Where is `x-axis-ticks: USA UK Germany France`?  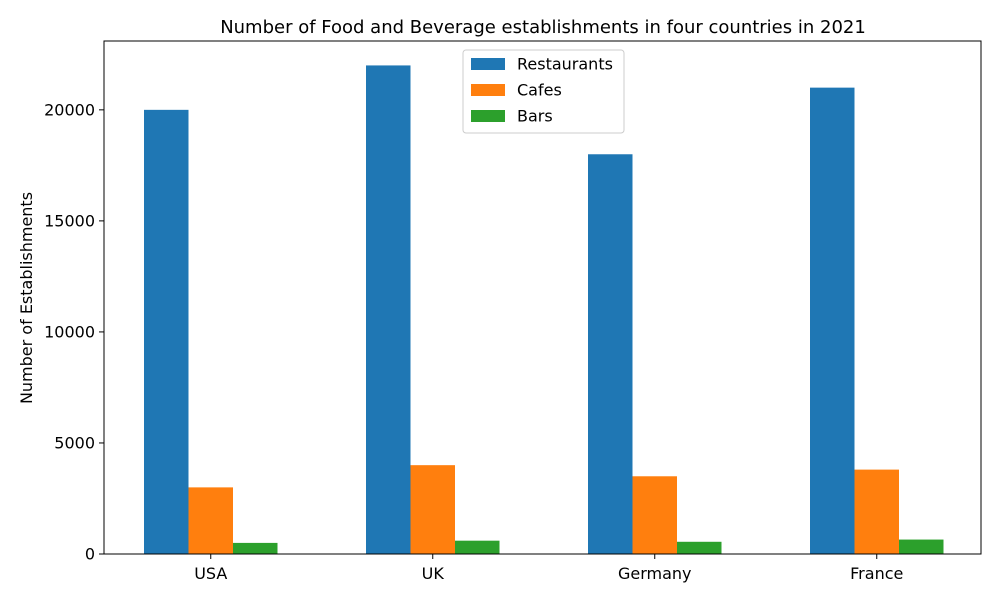
x-axis-ticks: USA UK Germany France is located at coordinates (548, 568).